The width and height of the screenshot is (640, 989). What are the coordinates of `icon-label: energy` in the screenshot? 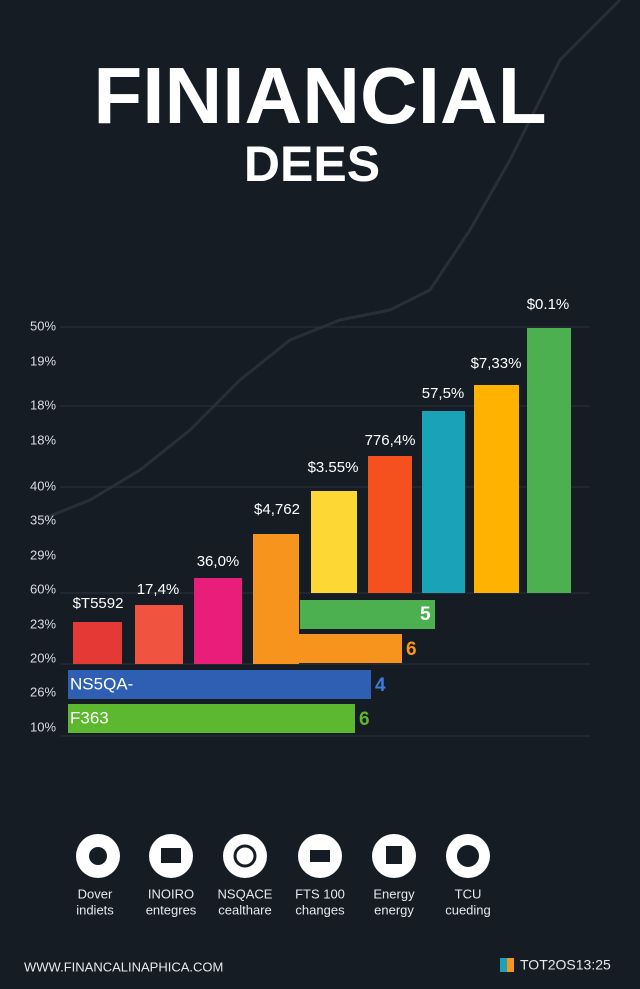 It's located at (394, 909).